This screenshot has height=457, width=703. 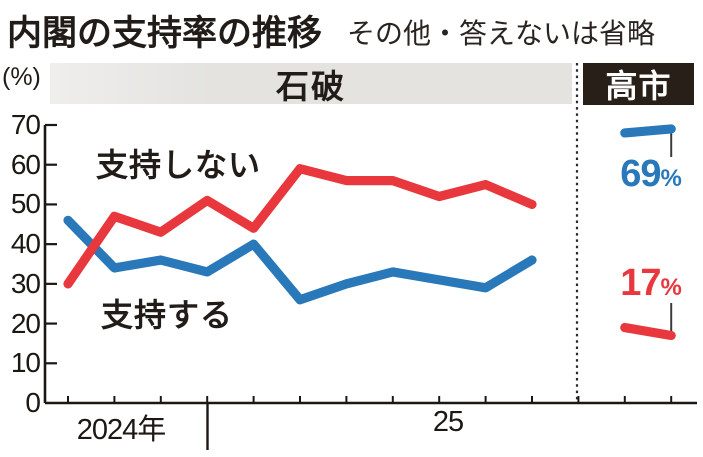 I want to click on y-tick-label: 70, so click(x=25, y=124).